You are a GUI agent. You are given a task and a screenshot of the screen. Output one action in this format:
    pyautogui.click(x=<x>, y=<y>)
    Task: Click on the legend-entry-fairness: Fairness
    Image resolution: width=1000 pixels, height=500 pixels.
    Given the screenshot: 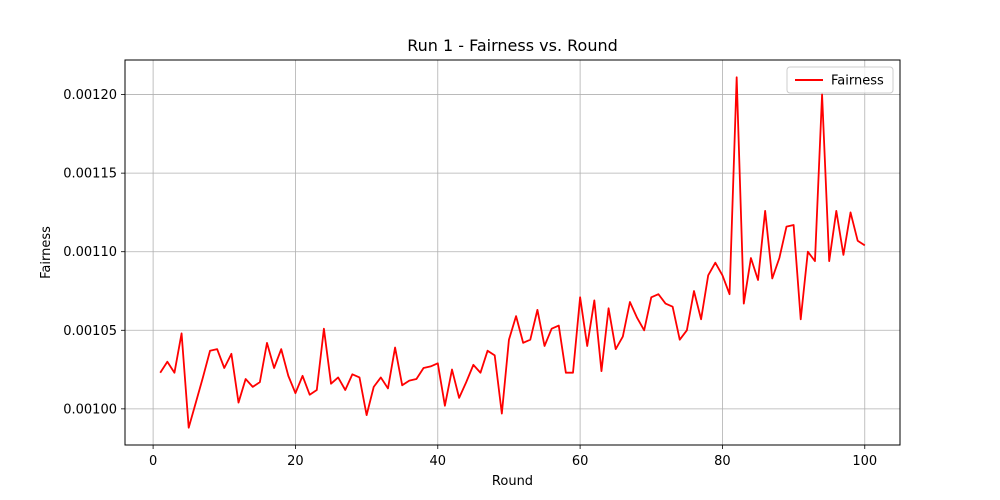 What is the action you would take?
    pyautogui.click(x=857, y=81)
    